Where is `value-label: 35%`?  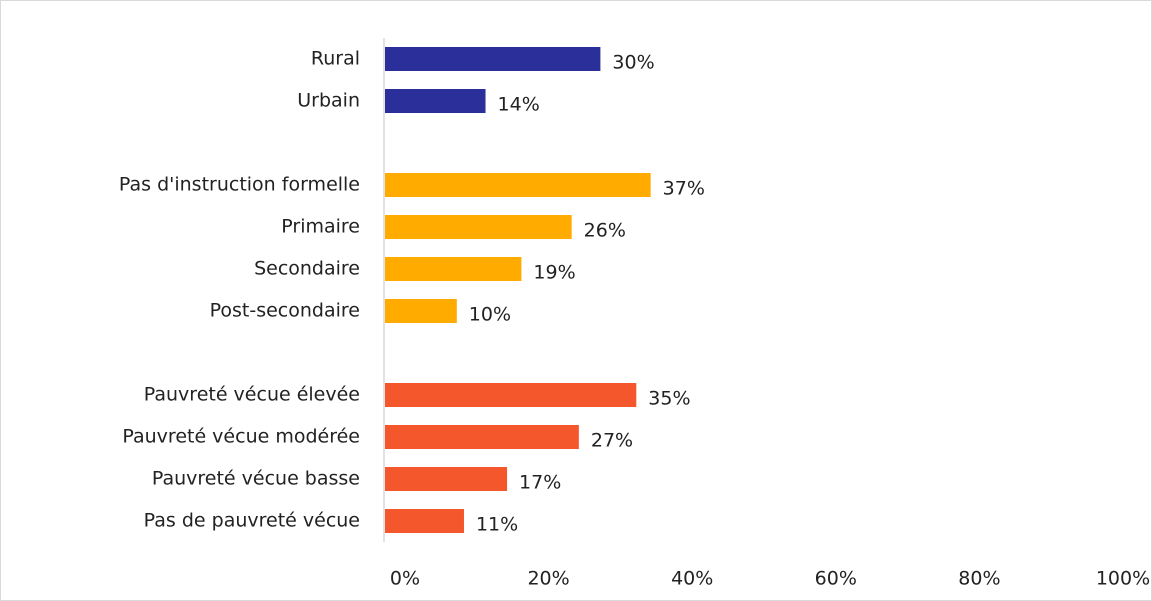 value-label: 35% is located at coordinates (669, 399).